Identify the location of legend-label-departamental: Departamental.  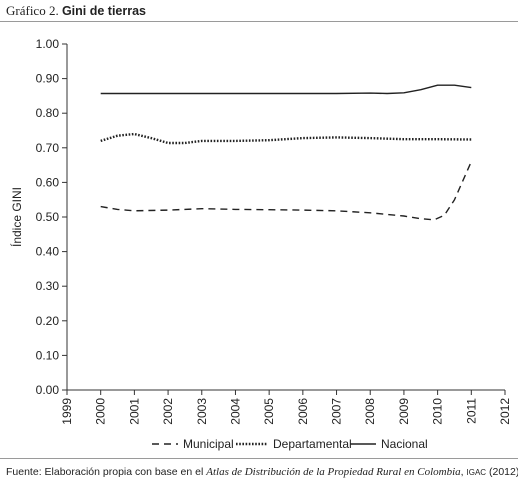
(312, 444).